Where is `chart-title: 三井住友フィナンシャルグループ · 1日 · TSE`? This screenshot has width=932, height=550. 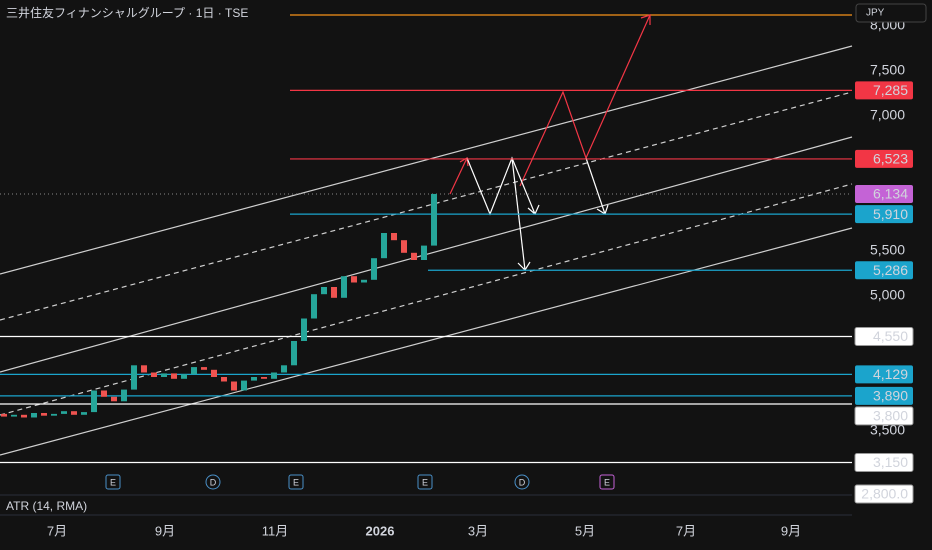 chart-title: 三井住友フィナンシャルグループ · 1日 · TSE is located at coordinates (127, 13).